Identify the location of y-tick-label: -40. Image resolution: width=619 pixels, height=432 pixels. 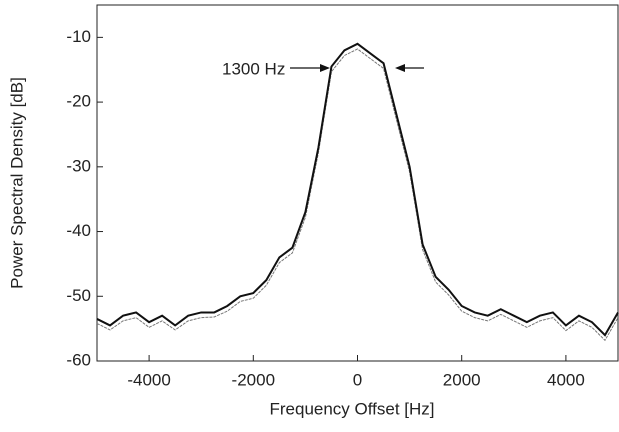
(78, 230).